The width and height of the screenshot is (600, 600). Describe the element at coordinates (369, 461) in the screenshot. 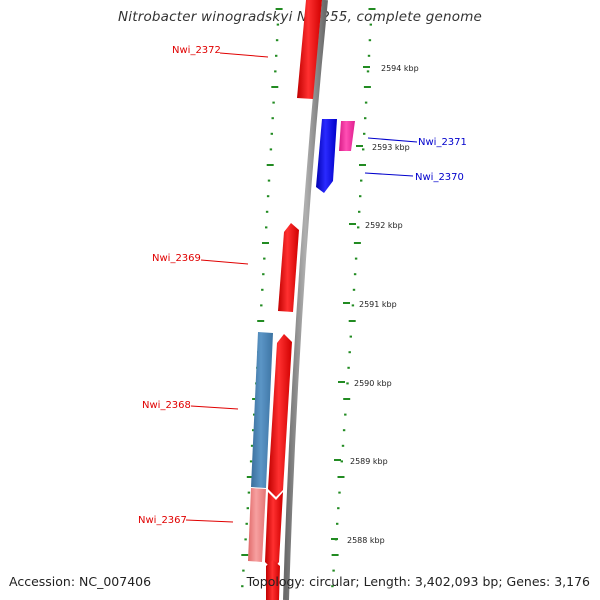

I see `tick-label-2589: 2589 kbp` at that location.